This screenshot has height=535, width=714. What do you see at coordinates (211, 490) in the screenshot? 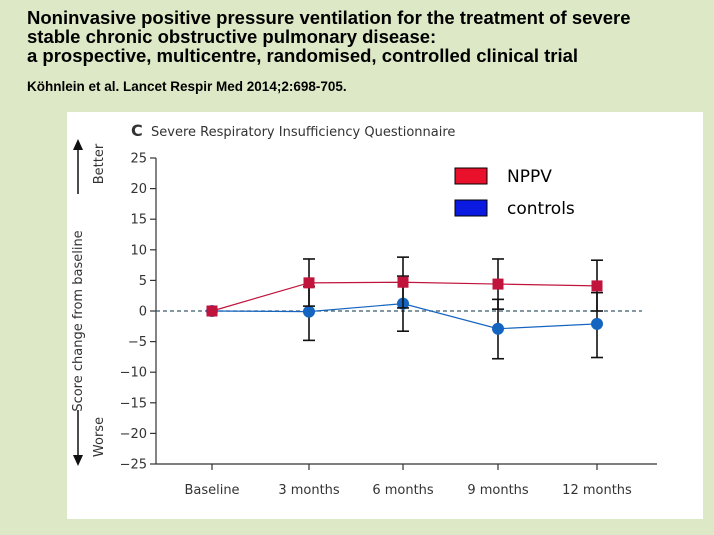
I see `x-tick-label: Baseline` at bounding box center [211, 490].